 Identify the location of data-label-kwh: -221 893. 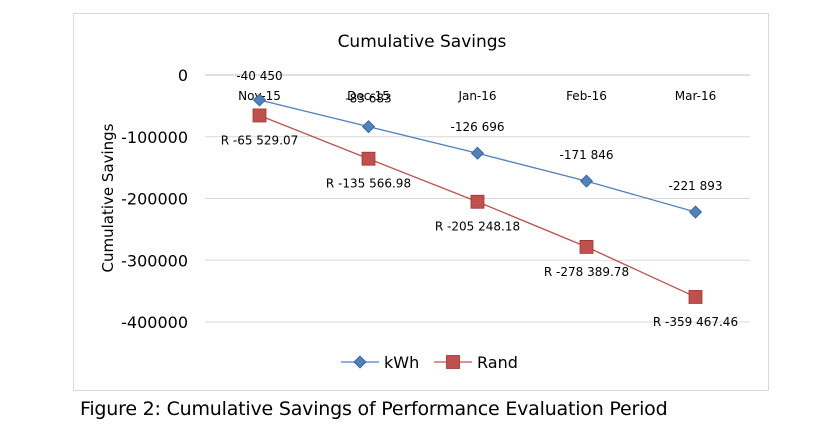
(696, 186).